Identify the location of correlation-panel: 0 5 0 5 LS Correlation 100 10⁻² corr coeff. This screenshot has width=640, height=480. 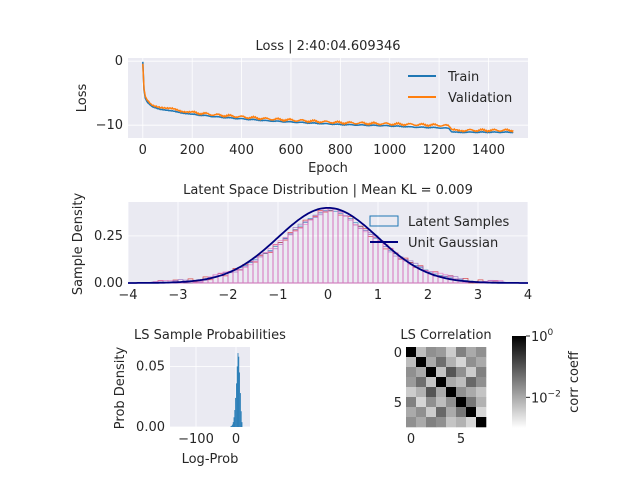
(488, 387).